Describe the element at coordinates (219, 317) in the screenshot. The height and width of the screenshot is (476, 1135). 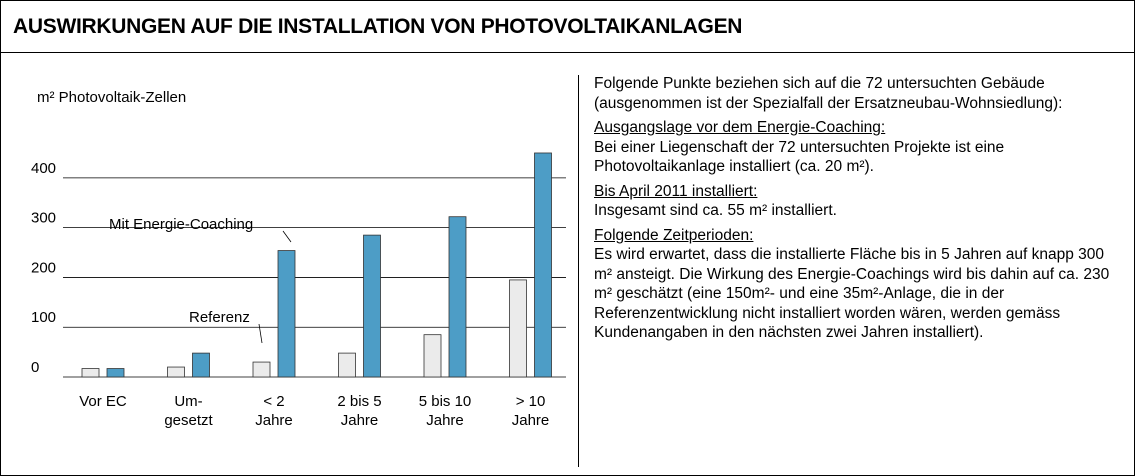
I see `series-label: Referenz` at that location.